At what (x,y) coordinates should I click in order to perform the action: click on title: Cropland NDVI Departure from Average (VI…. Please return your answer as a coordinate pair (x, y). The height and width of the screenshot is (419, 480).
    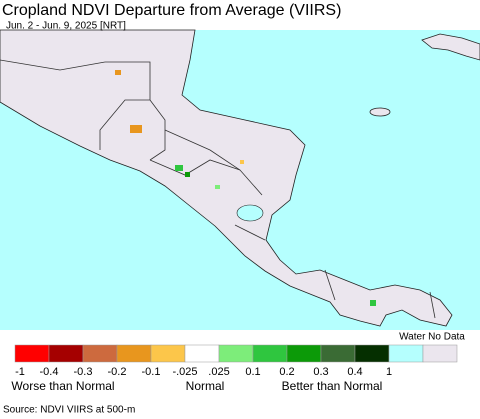
    Looking at the image, I should click on (171, 10).